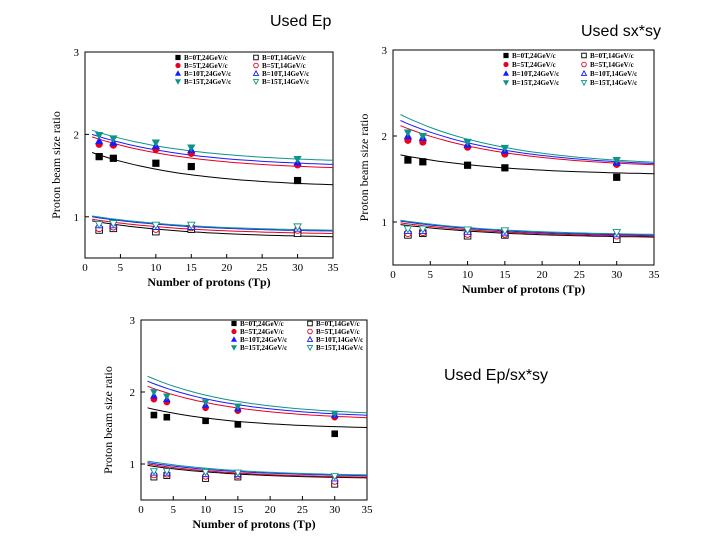 This screenshot has height=540, width=720. I want to click on chart-0-legend-label: B=0T,24GeV/c, so click(206, 58).